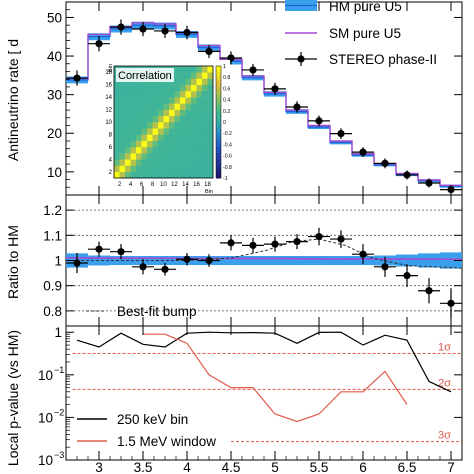 This screenshot has height=474, width=474. Describe the element at coordinates (174, 185) in the screenshot. I see `inset-x-tick-label: 12` at that location.